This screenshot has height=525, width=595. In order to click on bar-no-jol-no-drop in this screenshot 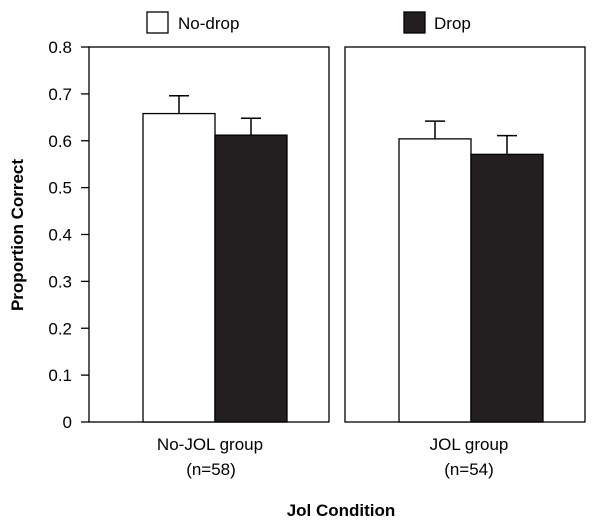, I will do `click(179, 267)`.